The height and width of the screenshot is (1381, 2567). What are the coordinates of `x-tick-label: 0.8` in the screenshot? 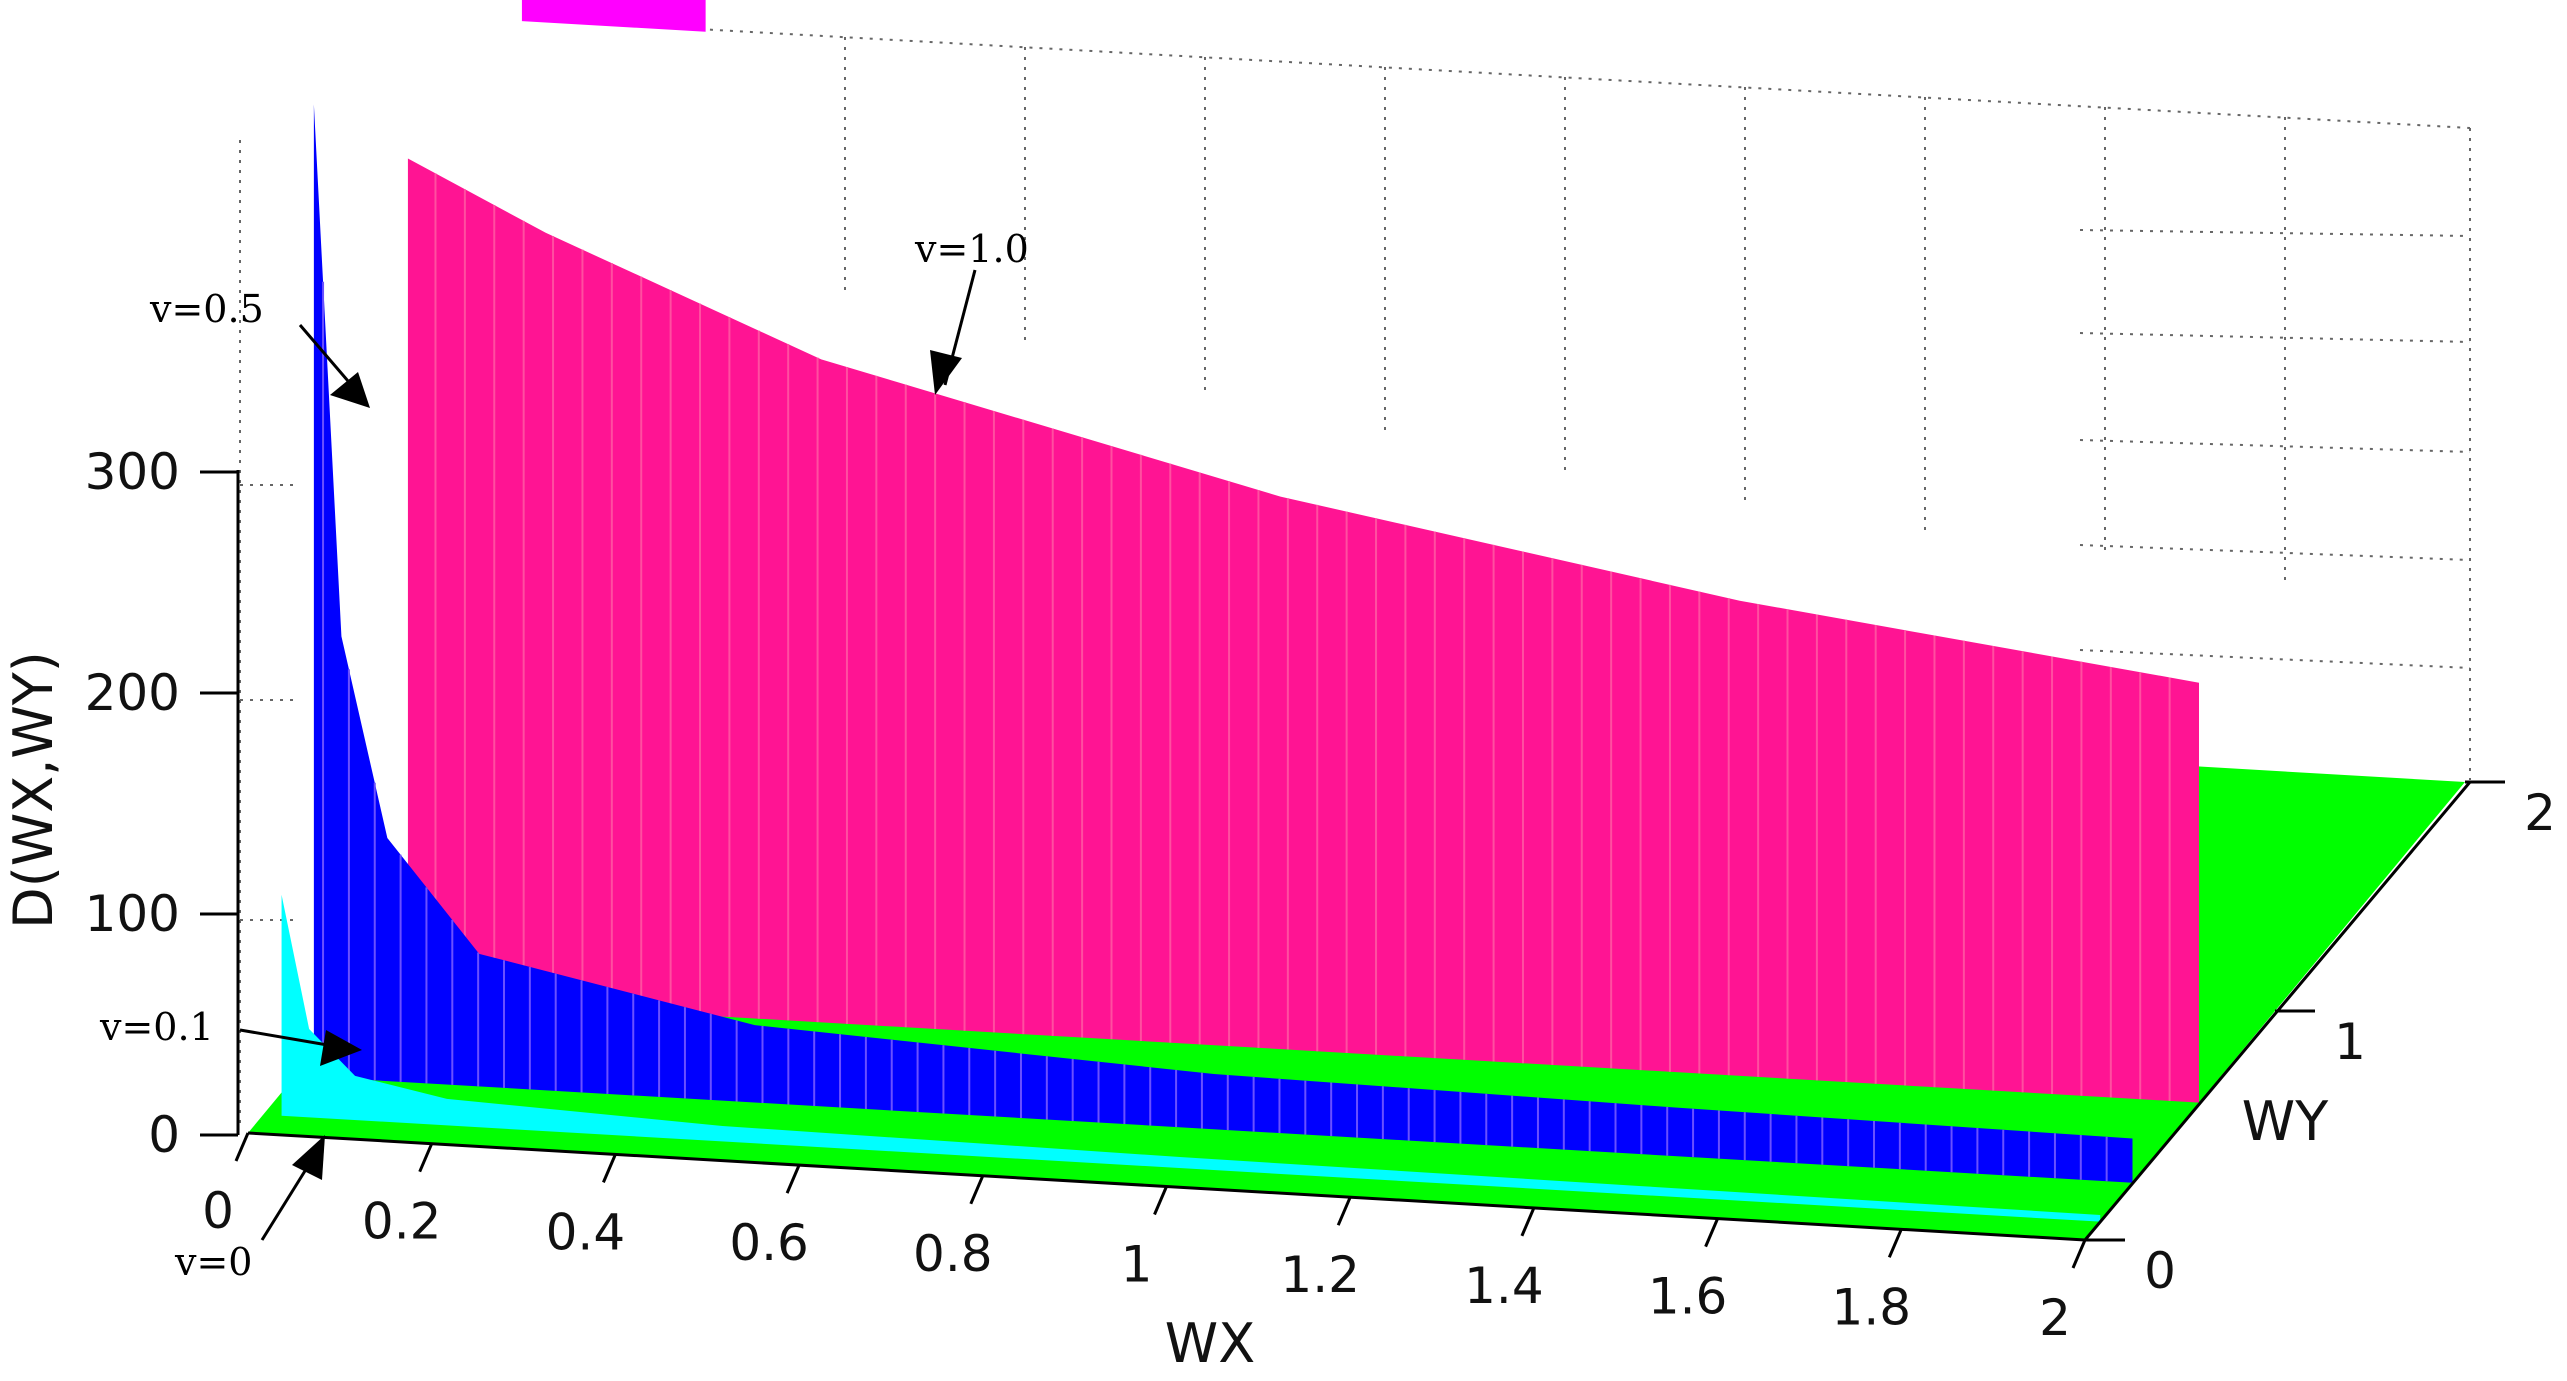 It's located at (953, 1254).